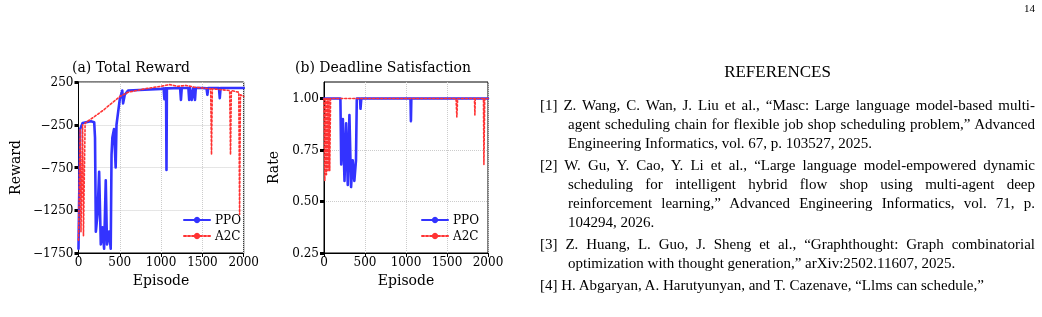 The height and width of the screenshot is (317, 1042). Describe the element at coordinates (53, 253) in the screenshot. I see `y-tick-label: −1750` at that location.